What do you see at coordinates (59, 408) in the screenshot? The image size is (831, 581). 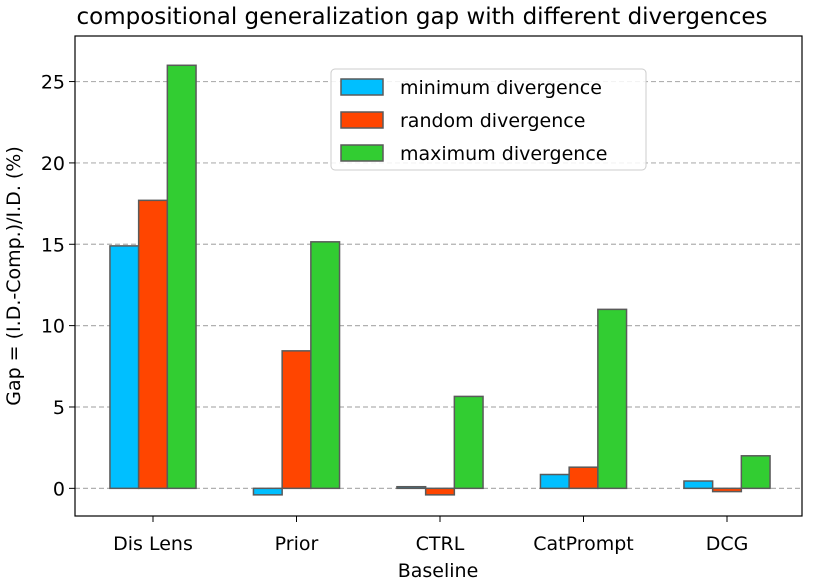 I see `y-tick-label: 5` at bounding box center [59, 408].